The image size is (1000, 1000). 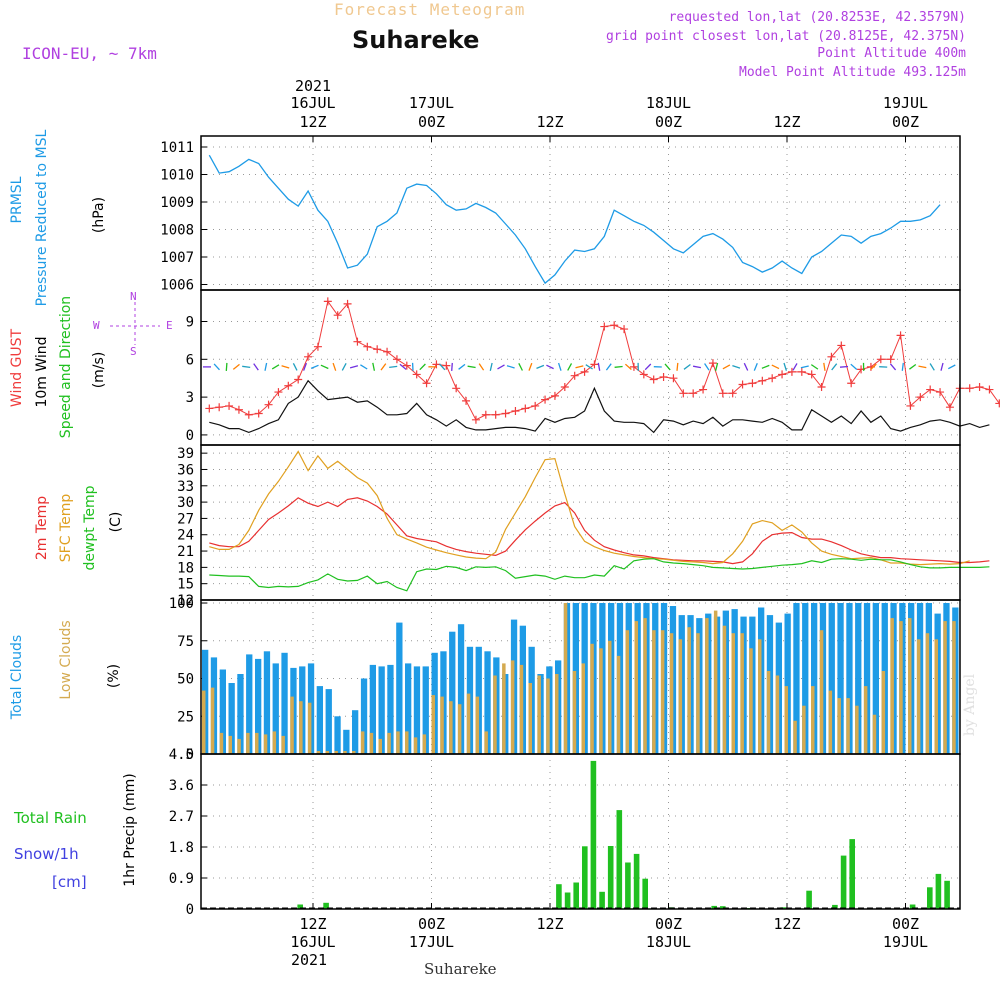 What do you see at coordinates (668, 103) in the screenshot?
I see `top-date-label: 18JUL` at bounding box center [668, 103].